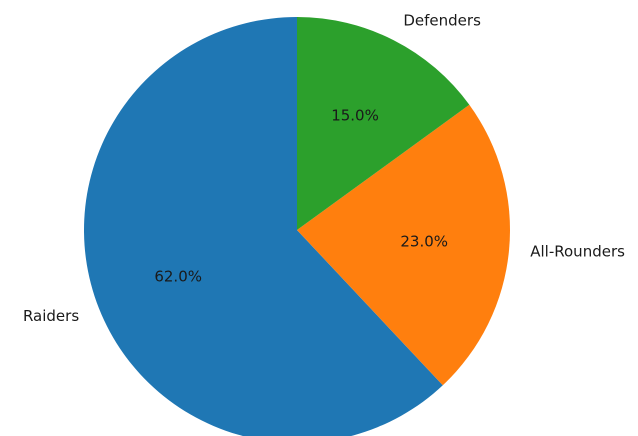  Describe the element at coordinates (424, 242) in the screenshot. I see `pie-percent-label: 23.0%` at that location.